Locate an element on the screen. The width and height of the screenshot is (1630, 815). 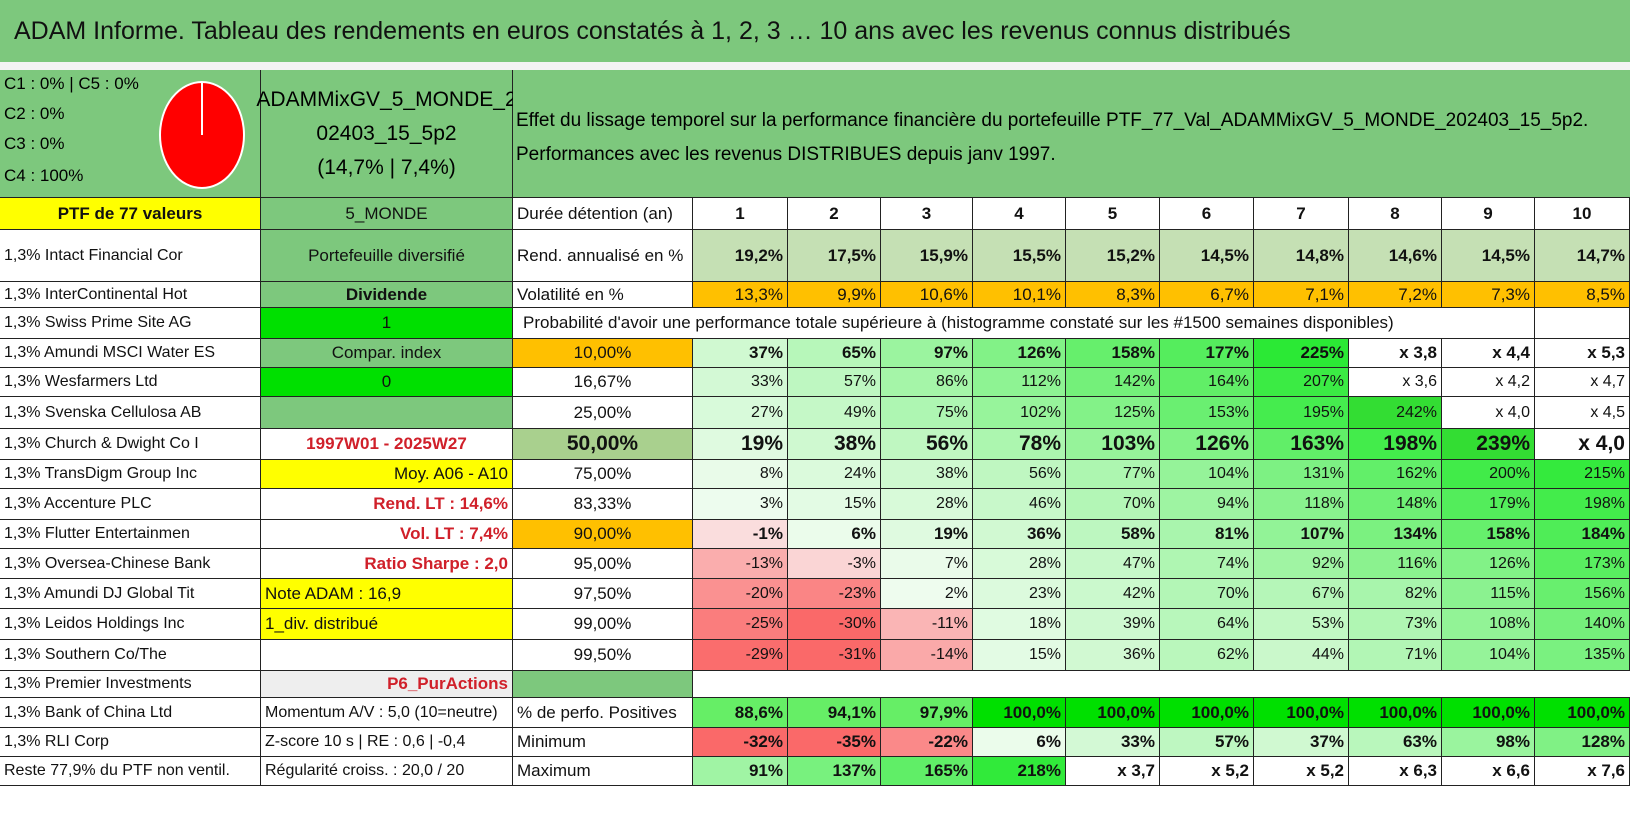
volatility-value: 7,2% is located at coordinates (1395, 295).